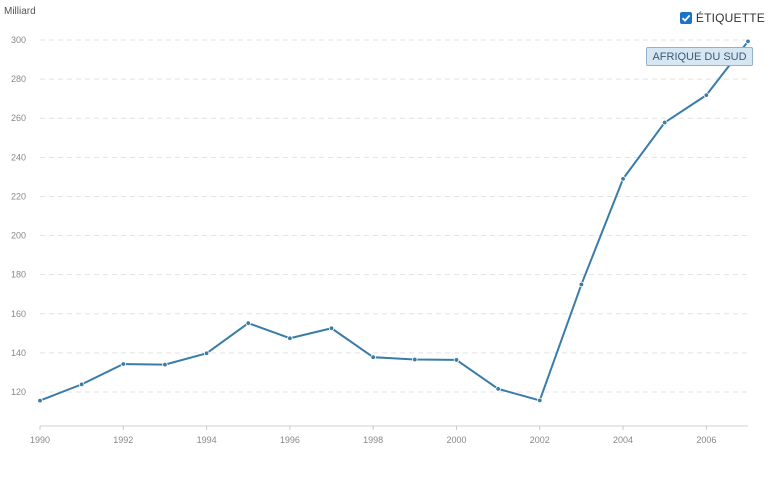 Image resolution: width=773 pixels, height=481 pixels. I want to click on y-tick-label: 300, so click(18, 40).